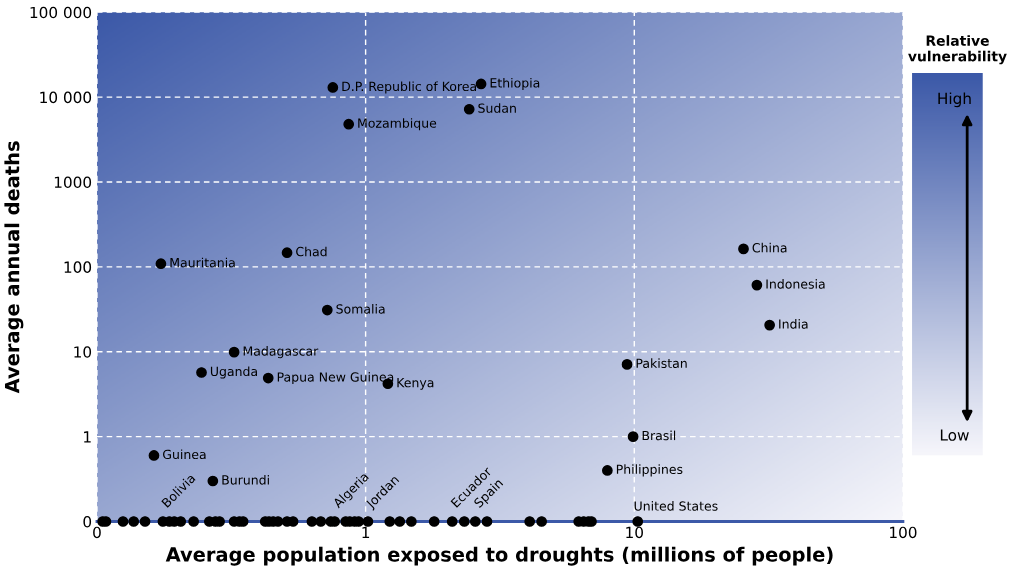  What do you see at coordinates (515, 83) in the screenshot?
I see `annotation: Ethiopia` at bounding box center [515, 83].